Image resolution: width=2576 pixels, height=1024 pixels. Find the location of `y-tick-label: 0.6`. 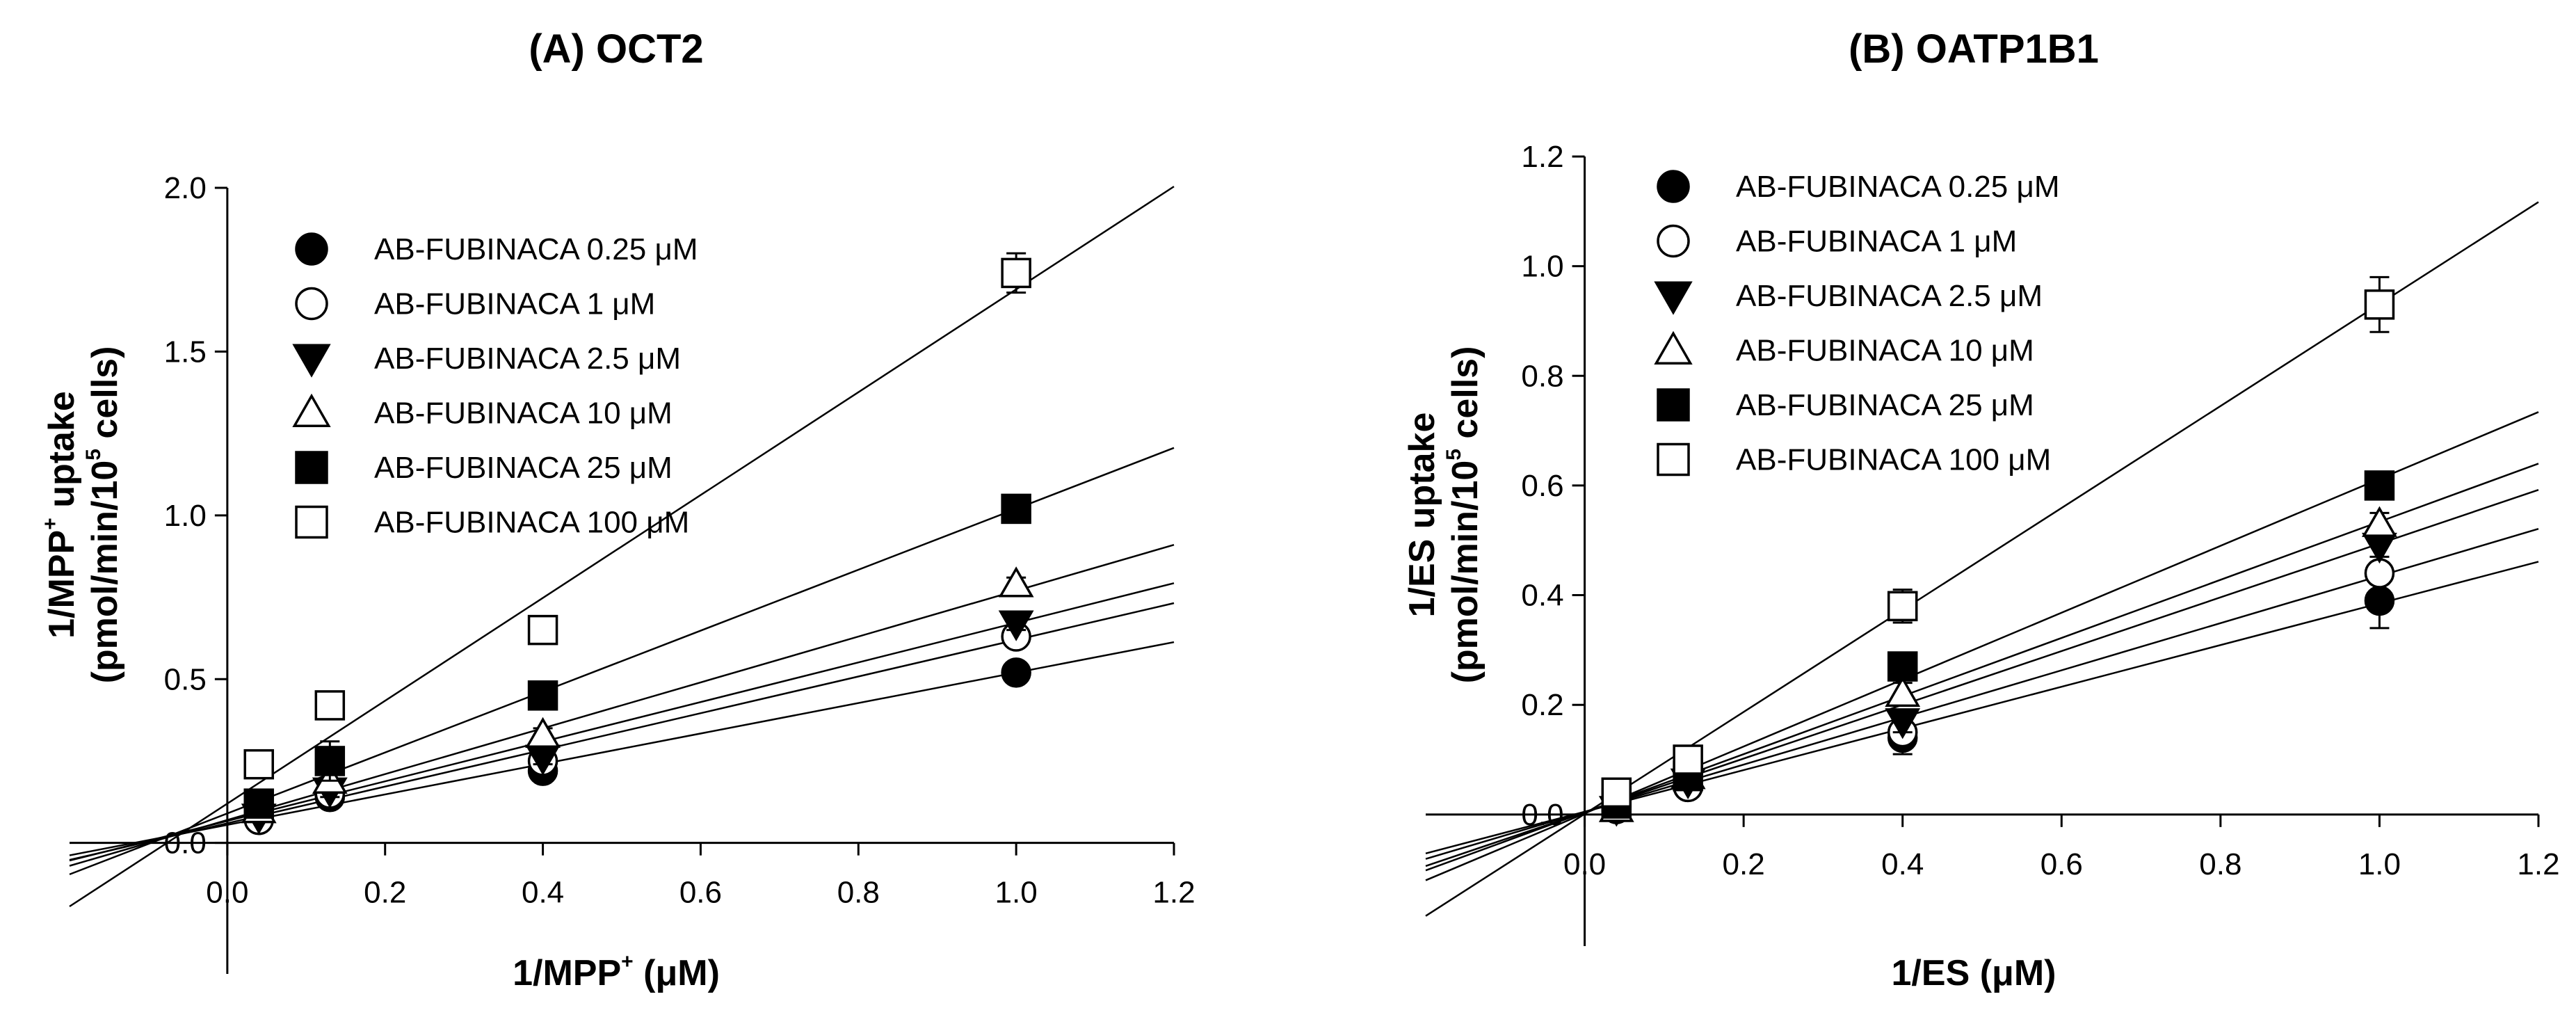

y-tick-label: 0.6 is located at coordinates (1542, 486).